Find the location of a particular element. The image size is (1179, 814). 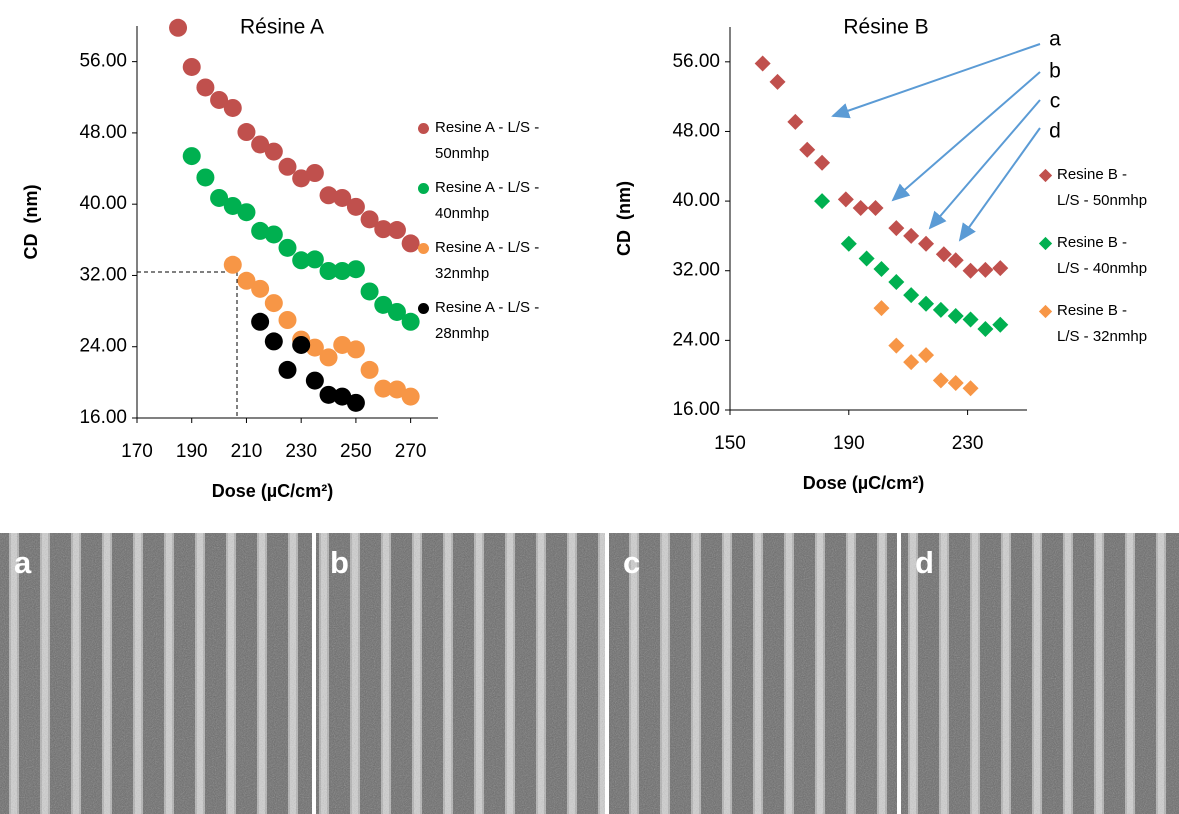

legend-item: Resine A - L/S - 28nmhp is located at coordinates (493, 321).